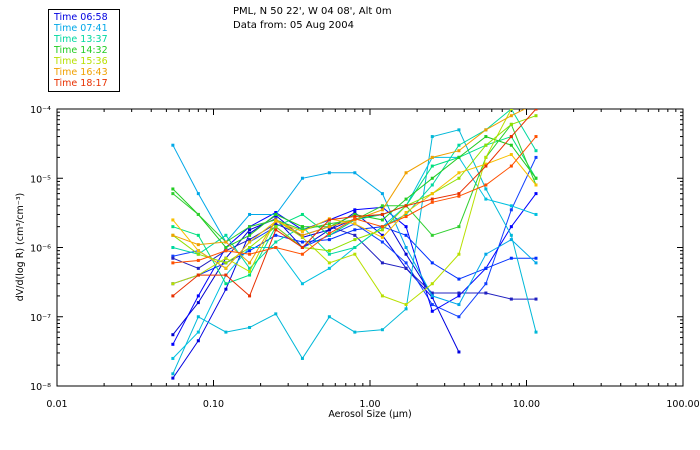 This screenshot has height=450, width=700. What do you see at coordinates (56, 404) in the screenshot?
I see `x-tick-label: 0.01` at bounding box center [56, 404].